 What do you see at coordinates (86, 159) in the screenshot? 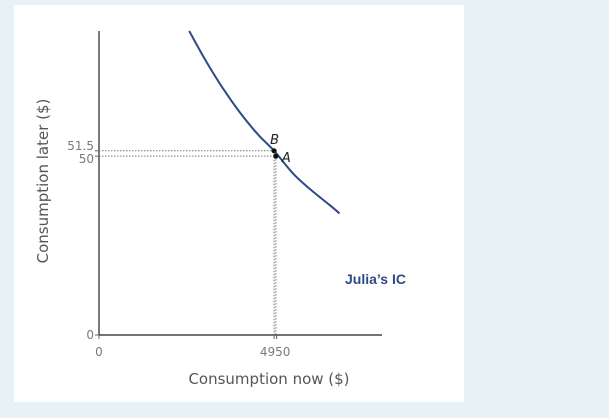
I see `y-tick-label-50: 50` at bounding box center [86, 159].